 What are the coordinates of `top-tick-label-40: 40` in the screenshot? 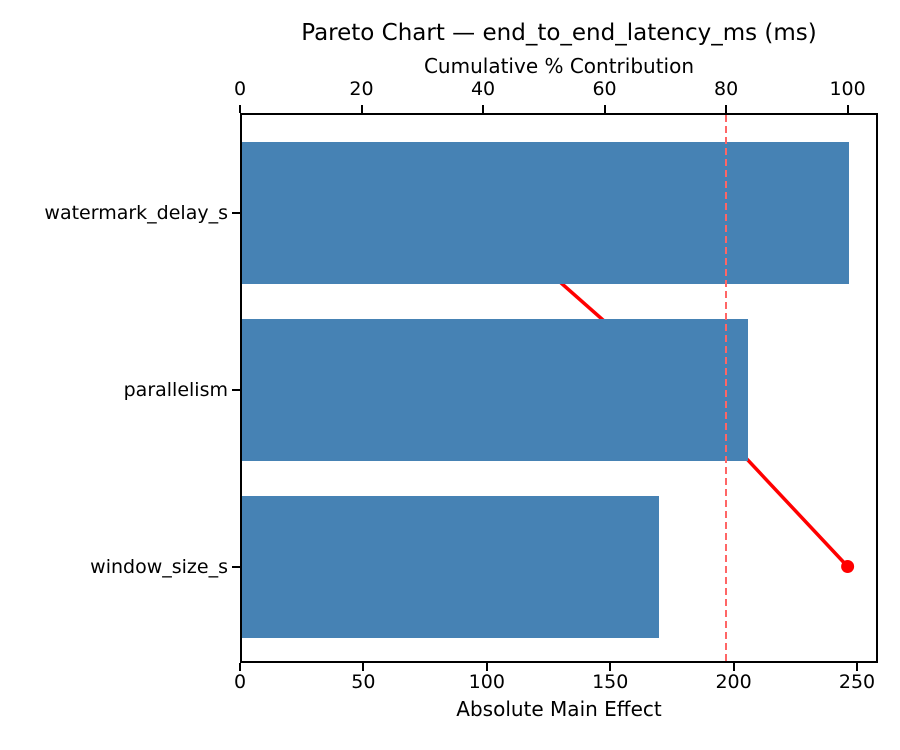 It's located at (483, 89).